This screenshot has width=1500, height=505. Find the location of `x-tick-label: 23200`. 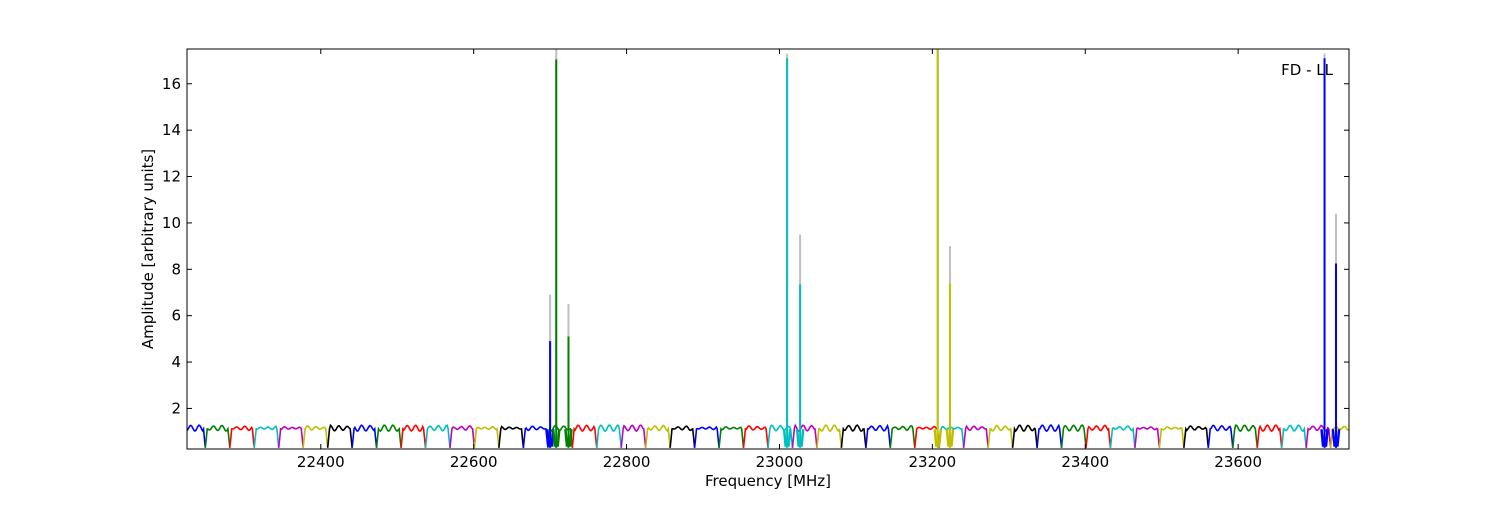

x-tick-label: 23200 is located at coordinates (933, 462).